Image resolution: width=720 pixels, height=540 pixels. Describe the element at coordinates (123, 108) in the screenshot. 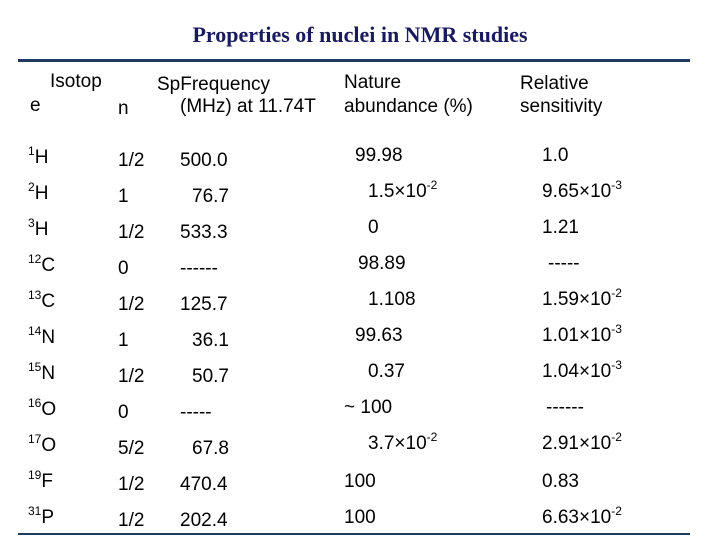

I see `spin-header: n` at that location.